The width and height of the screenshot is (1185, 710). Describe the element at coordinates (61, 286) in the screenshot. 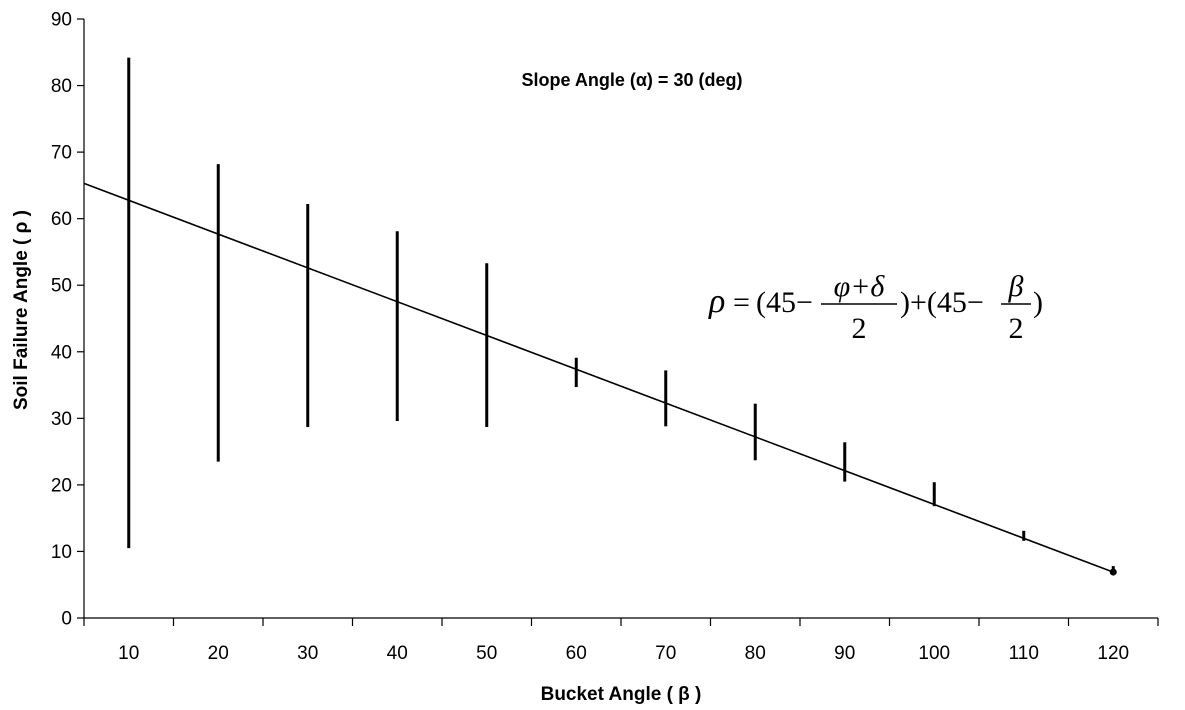

I see `y-tick-label: 50` at that location.